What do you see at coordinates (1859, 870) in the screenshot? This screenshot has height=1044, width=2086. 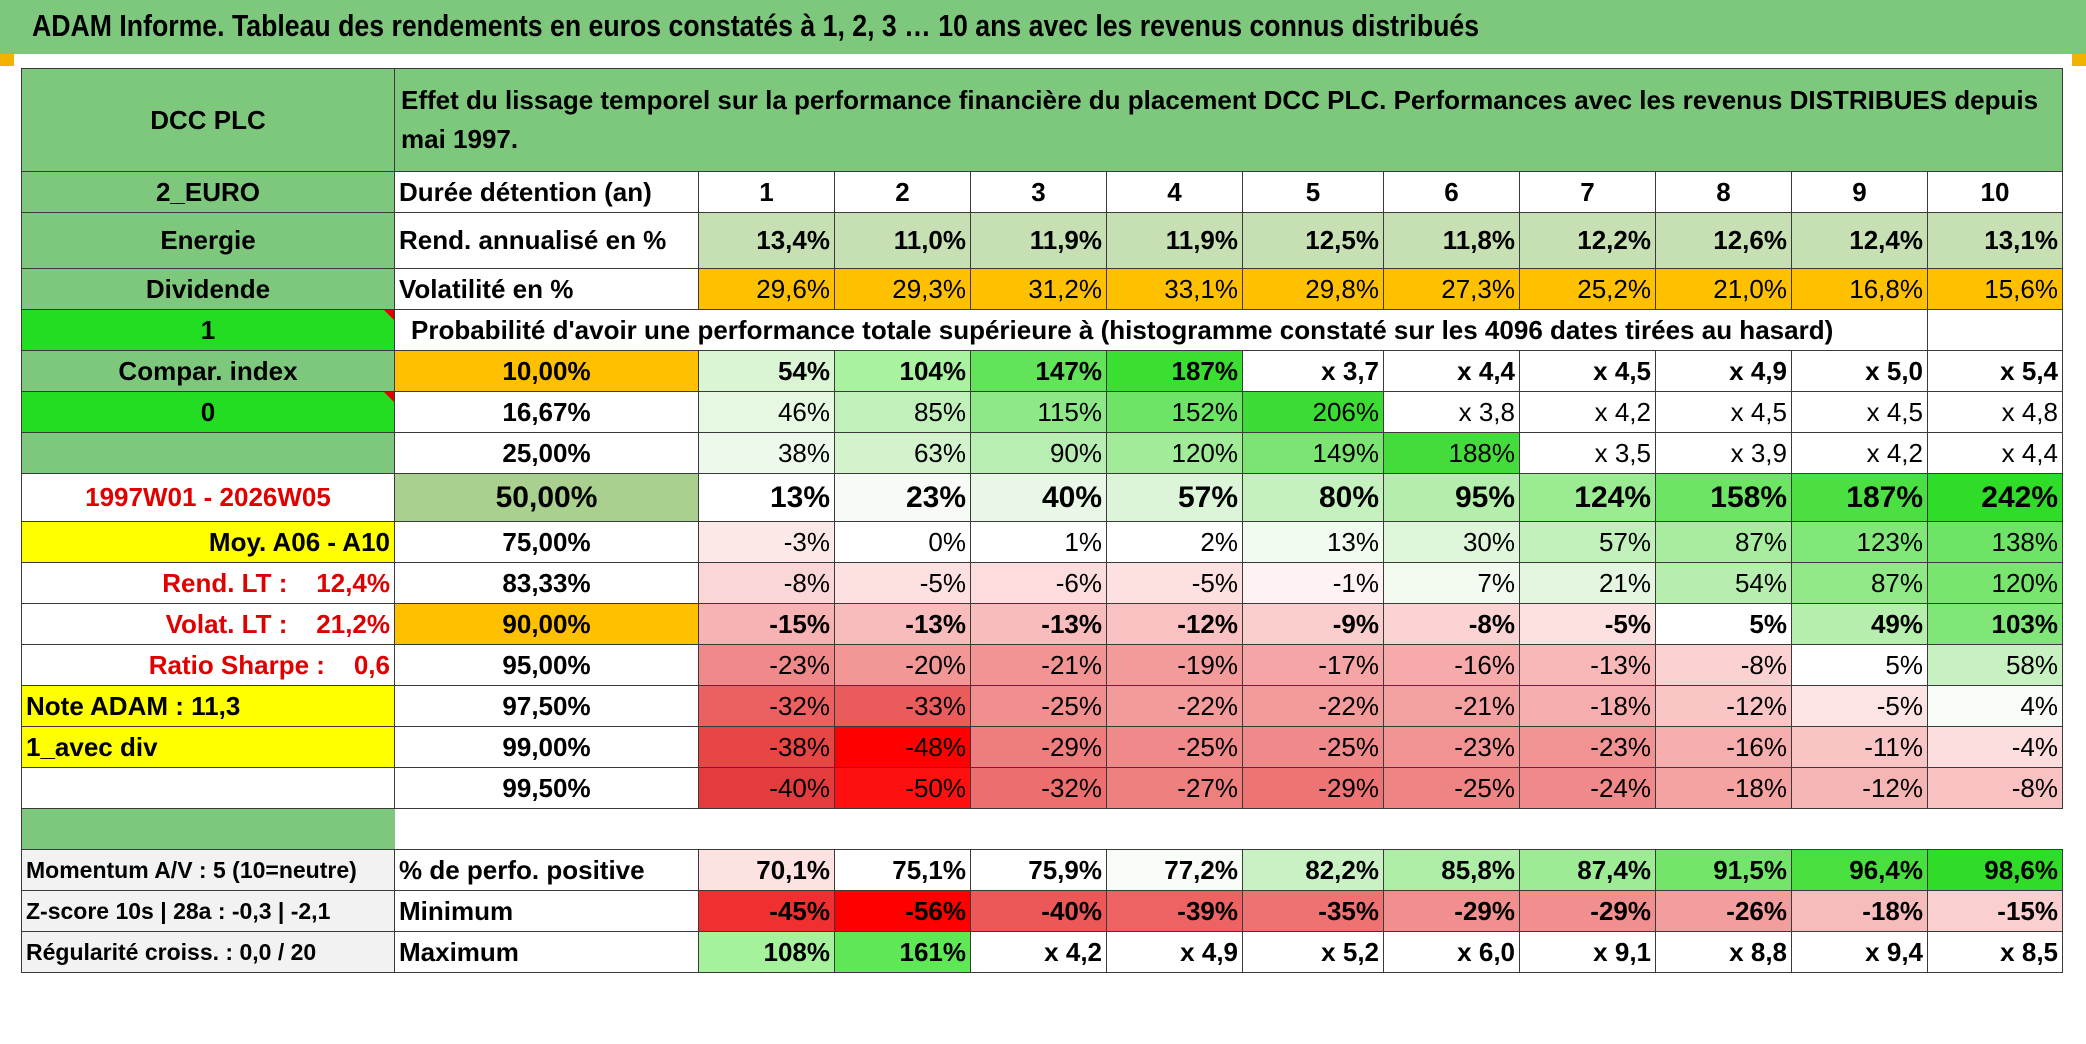 I see `pos-value: 96,4%` at bounding box center [1859, 870].